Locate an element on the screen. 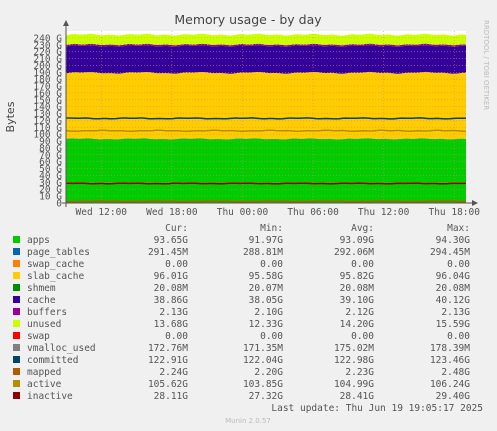 Image resolution: width=497 pixels, height=431 pixels. legend-max: 294.45M is located at coordinates (450, 252).